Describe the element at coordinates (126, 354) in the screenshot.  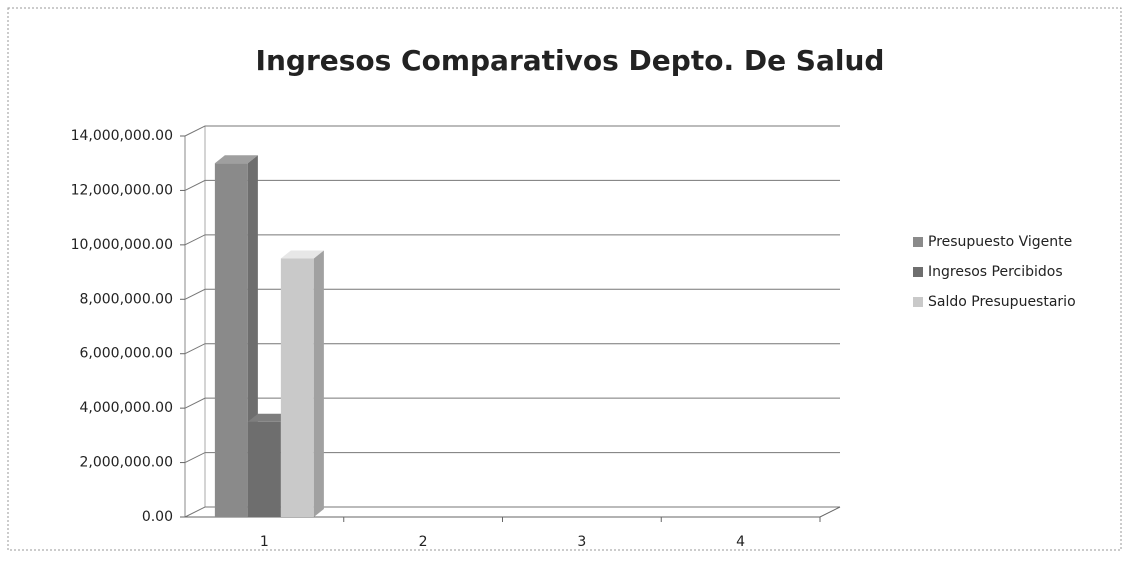
I see `y-tick-label: 6,000,000.00` at that location.